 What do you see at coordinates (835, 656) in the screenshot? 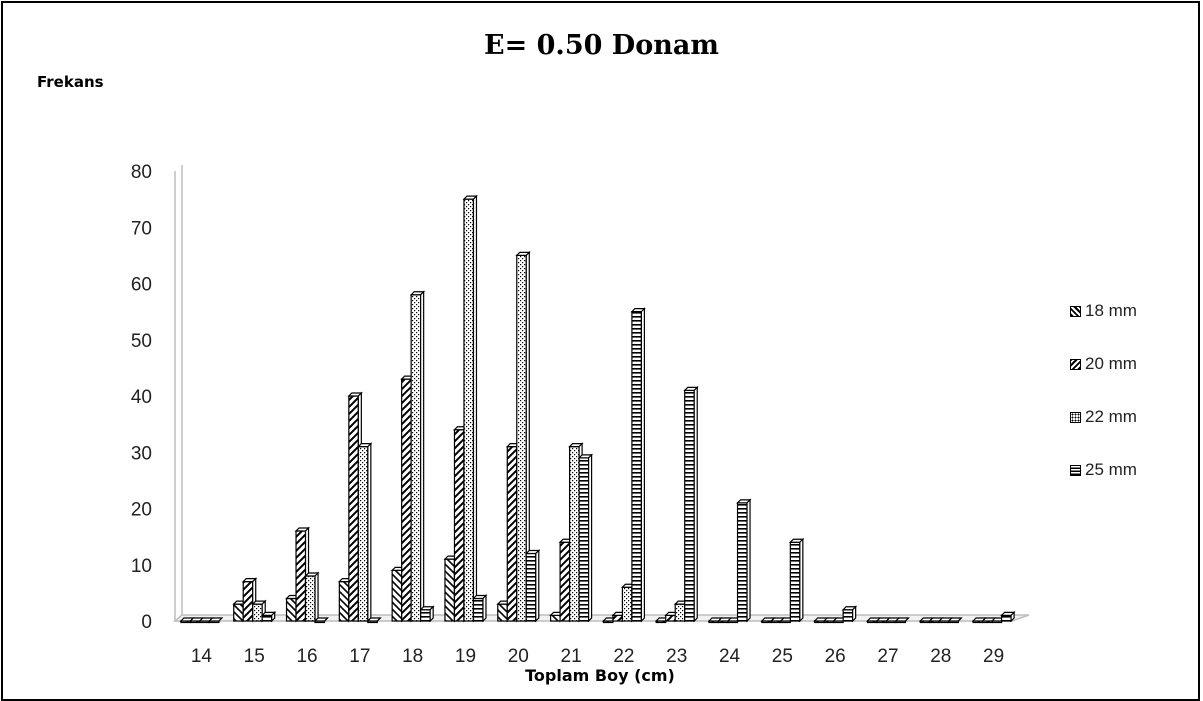
I see `x-tick-label: 26` at bounding box center [835, 656].